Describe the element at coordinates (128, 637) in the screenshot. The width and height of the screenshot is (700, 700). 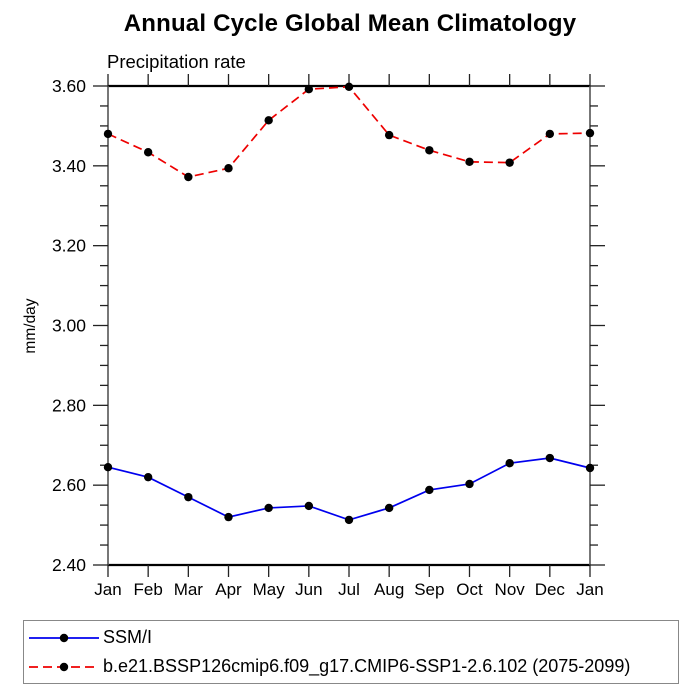
I see `legend-label-ssmi: SSM/I` at that location.